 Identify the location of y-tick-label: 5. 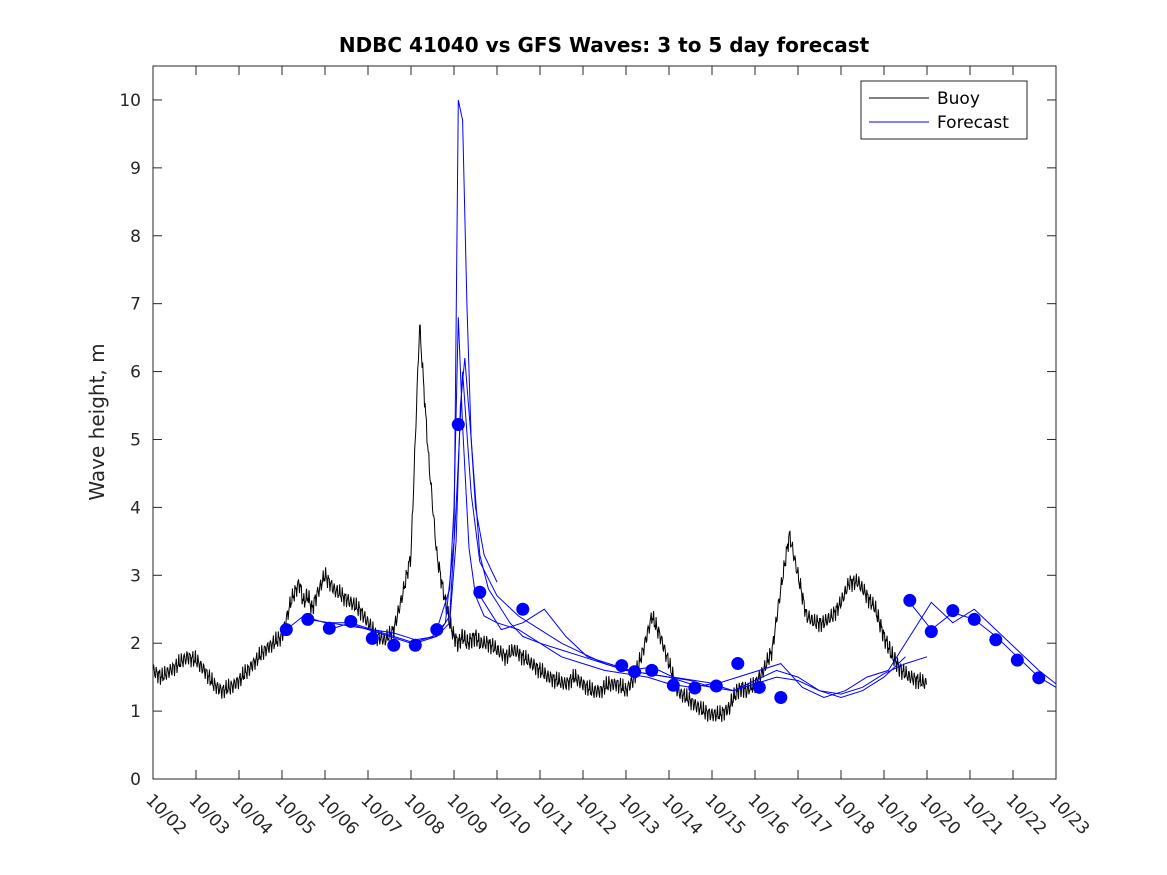
(135, 440).